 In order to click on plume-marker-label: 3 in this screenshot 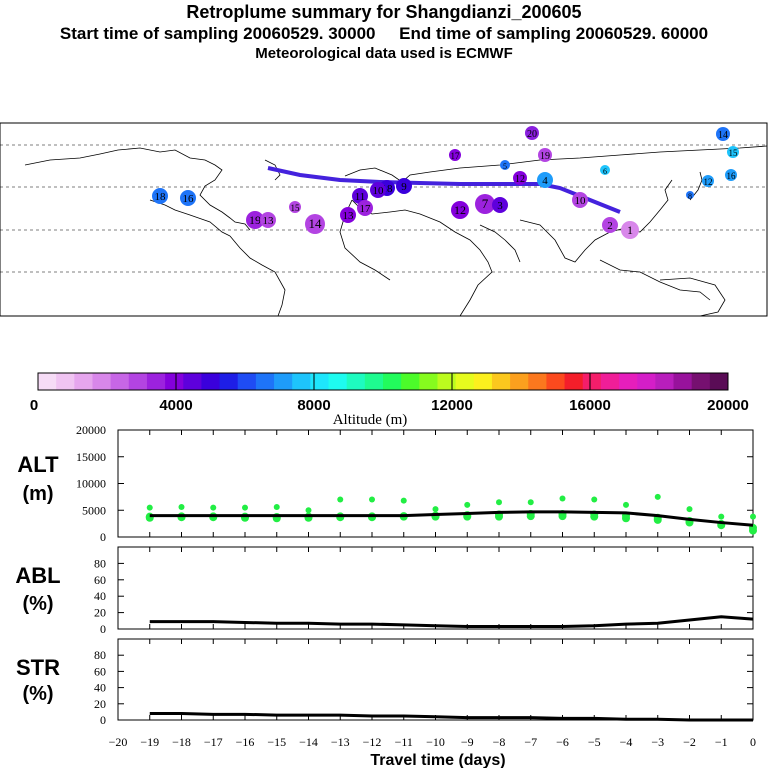, I will do `click(500, 206)`.